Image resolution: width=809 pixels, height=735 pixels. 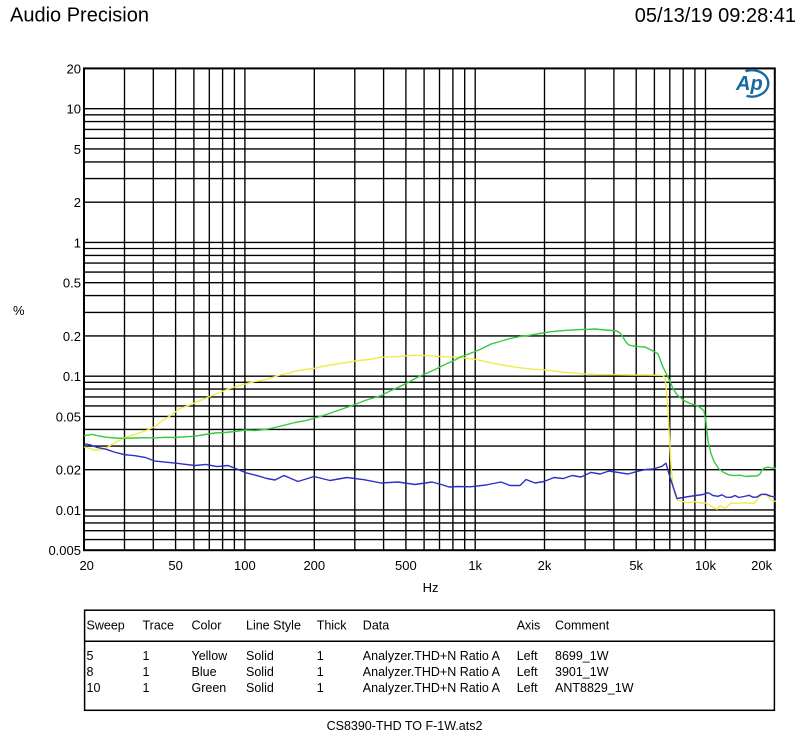 I want to click on svg-text: Blue, so click(x=204, y=672).